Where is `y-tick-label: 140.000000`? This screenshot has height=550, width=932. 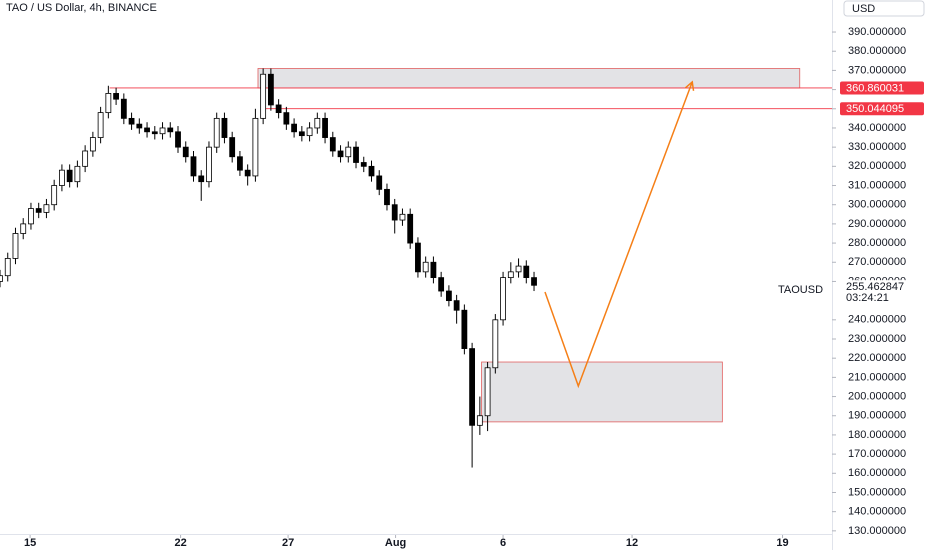
y-tick-label: 140.000000 is located at coordinates (877, 512).